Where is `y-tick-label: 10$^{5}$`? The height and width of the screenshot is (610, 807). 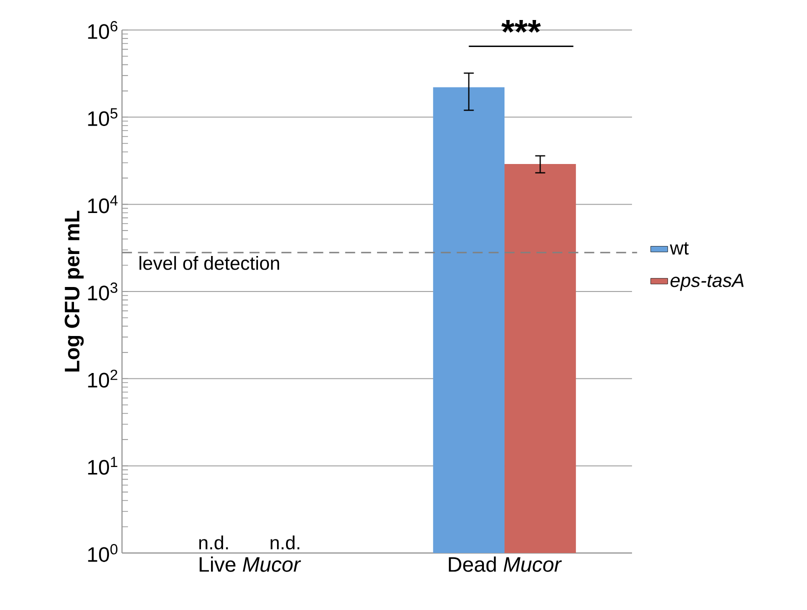
y-tick-label: 10$^{5}$ is located at coordinates (103, 117).